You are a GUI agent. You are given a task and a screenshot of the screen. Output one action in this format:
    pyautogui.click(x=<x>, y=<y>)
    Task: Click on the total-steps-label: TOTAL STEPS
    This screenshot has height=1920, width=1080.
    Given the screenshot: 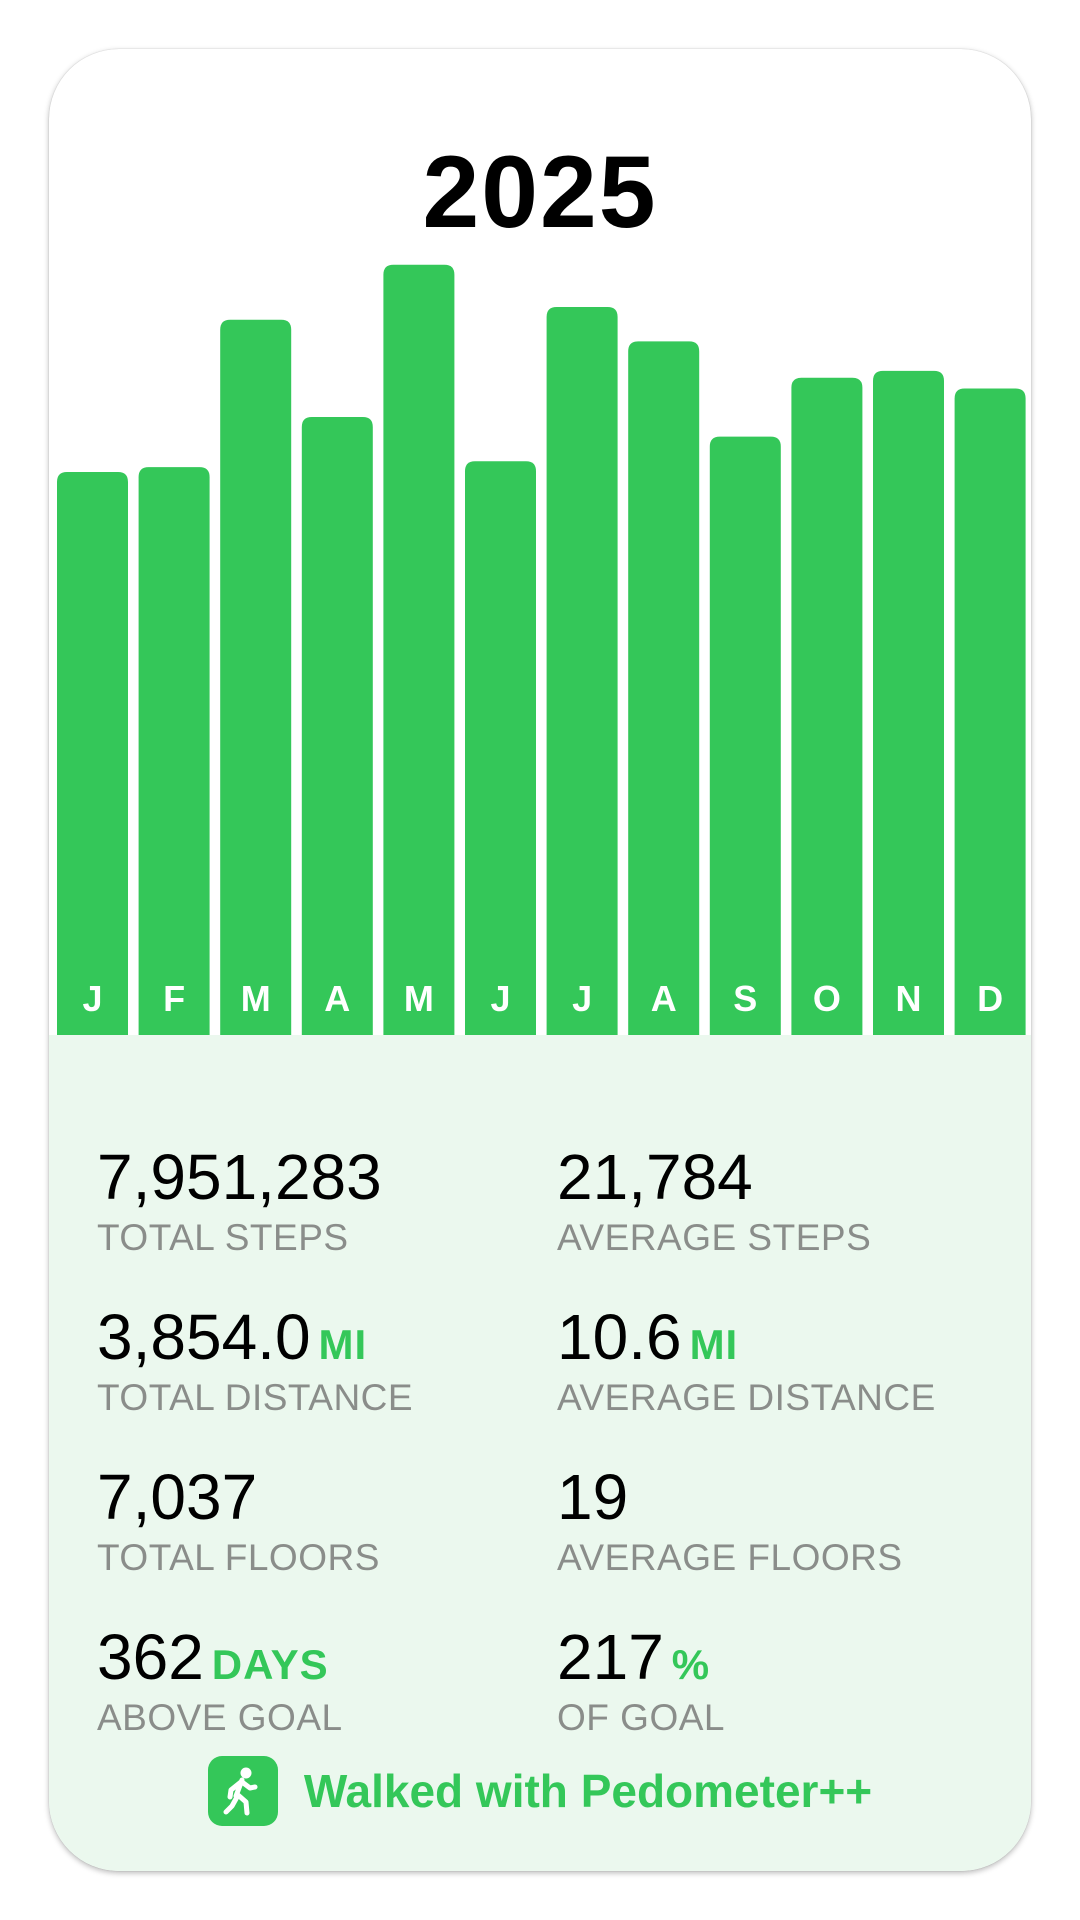 What is the action you would take?
    pyautogui.click(x=223, y=1237)
    